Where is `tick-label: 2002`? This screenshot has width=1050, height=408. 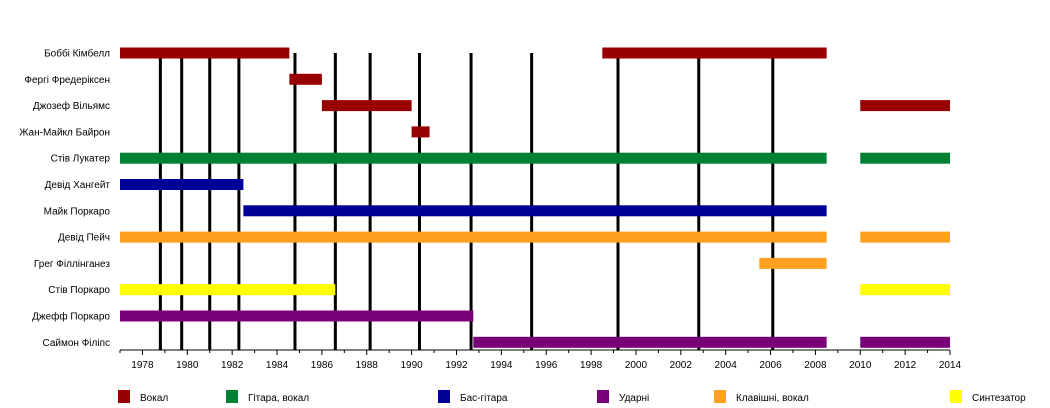 tick-label: 2002 is located at coordinates (681, 365).